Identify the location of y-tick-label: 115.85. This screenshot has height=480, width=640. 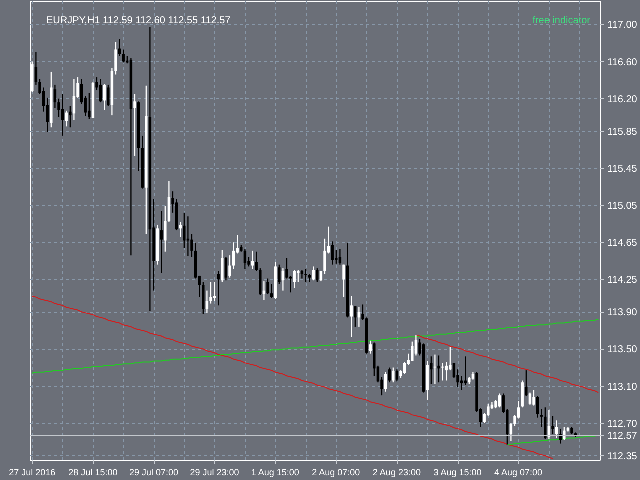
(623, 132).